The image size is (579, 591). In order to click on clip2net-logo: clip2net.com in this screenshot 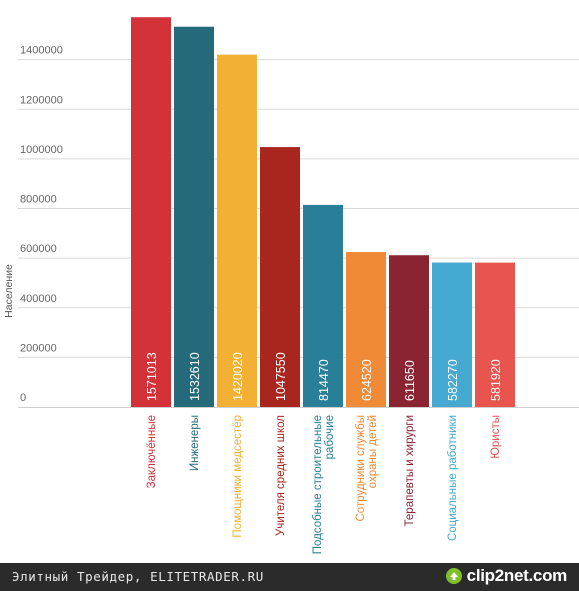, I will do `click(506, 576)`.